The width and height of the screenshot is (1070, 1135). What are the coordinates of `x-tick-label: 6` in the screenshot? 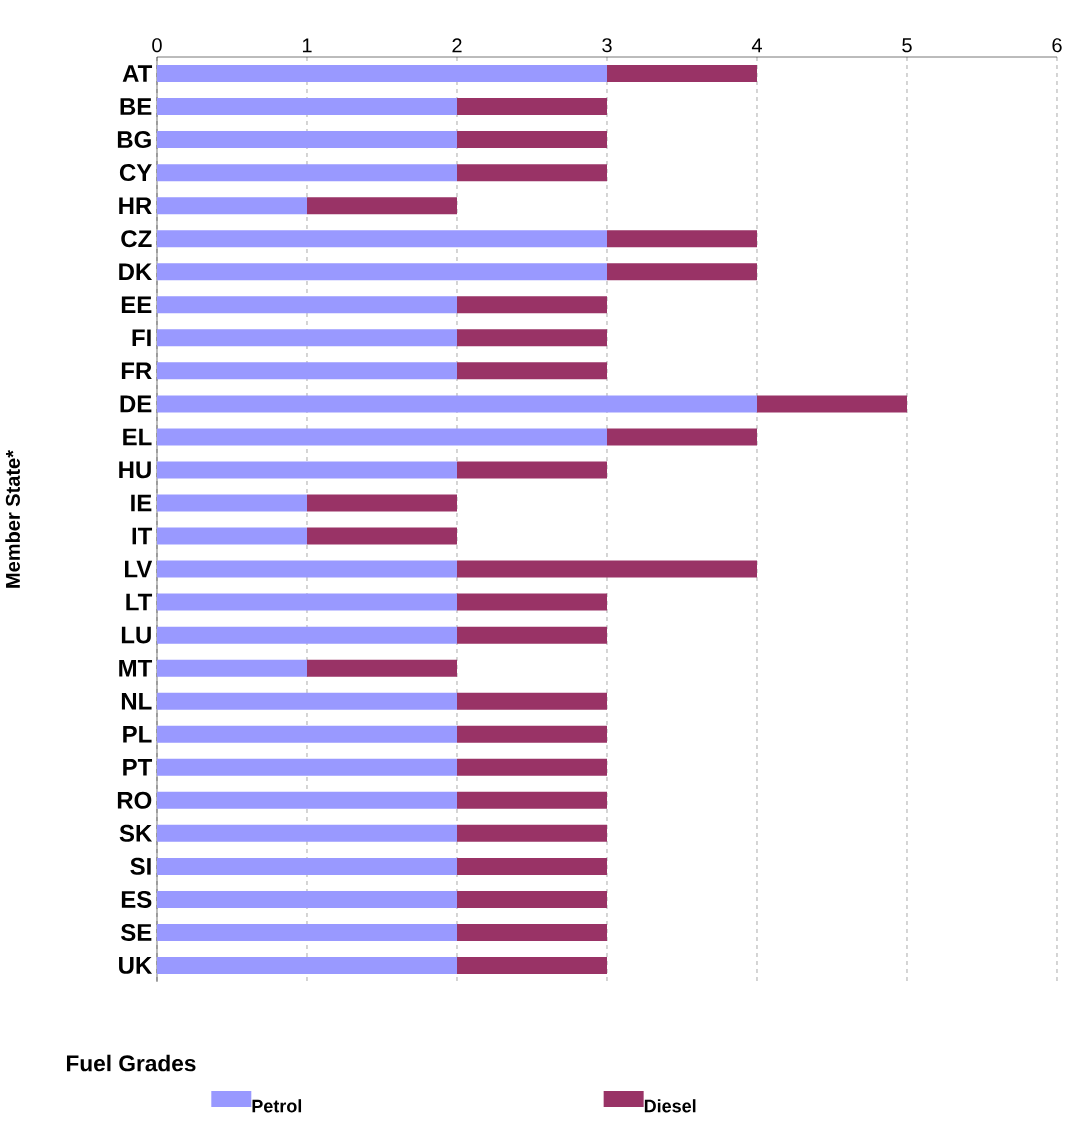 It's located at (1057, 45).